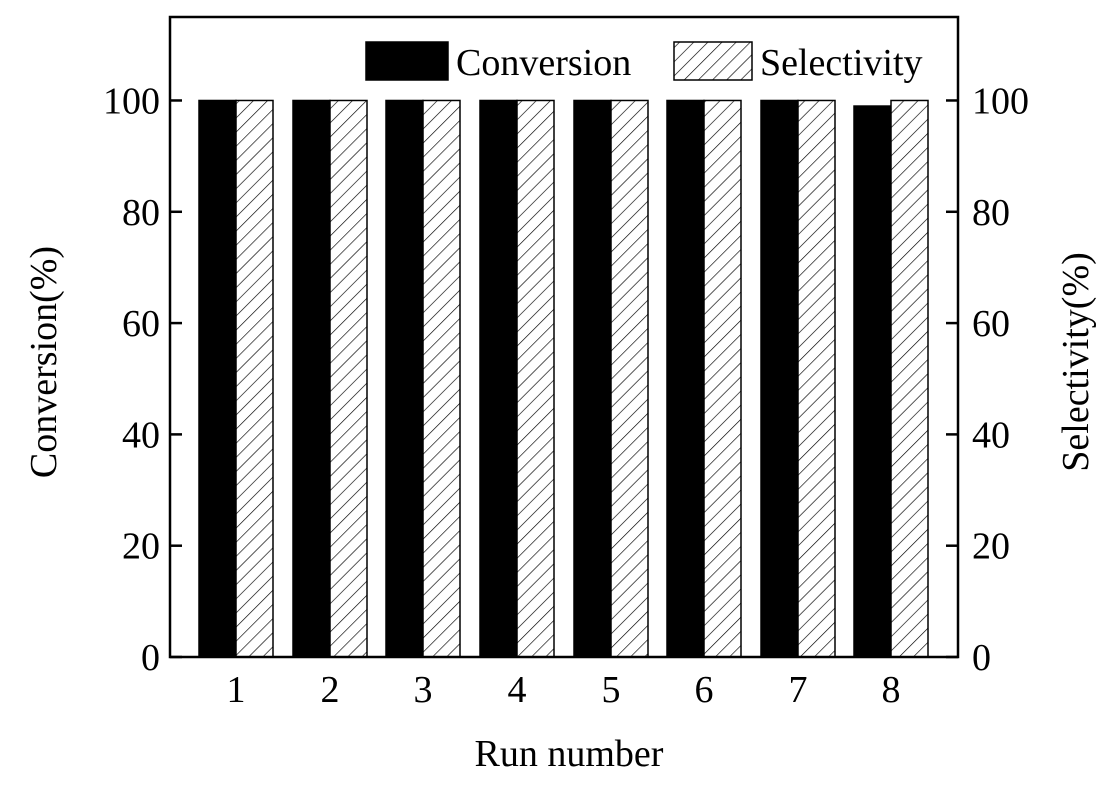 The height and width of the screenshot is (787, 1113). Describe the element at coordinates (141, 435) in the screenshot. I see `y-tick-label-left-40: 40` at that location.